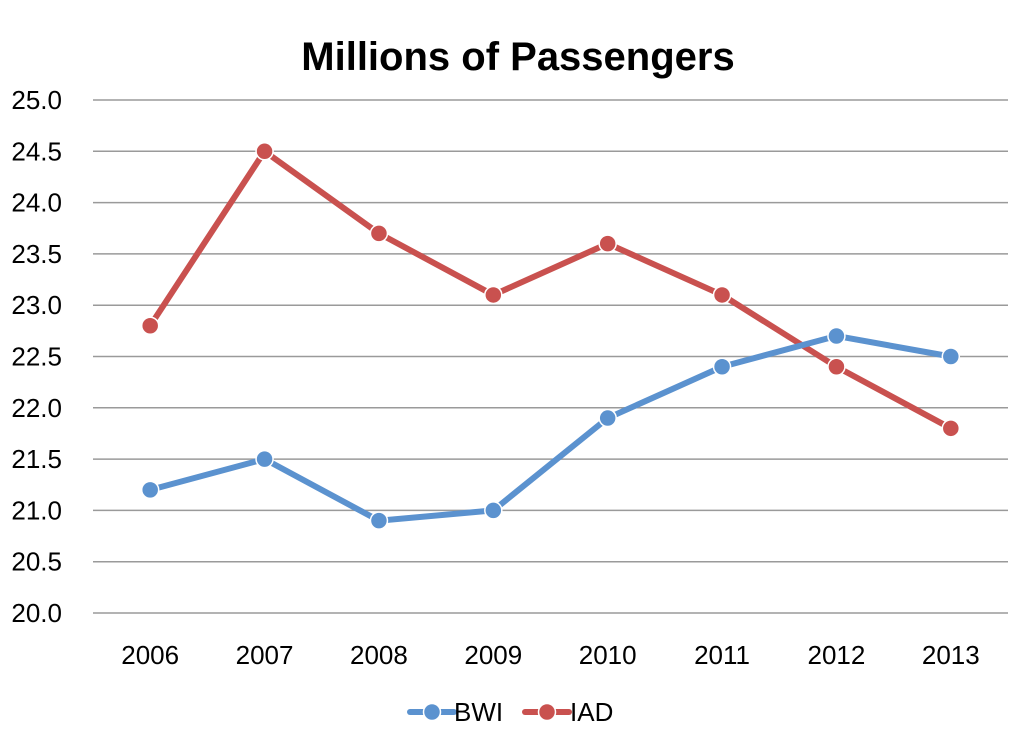 Image resolution: width=1024 pixels, height=751 pixels. What do you see at coordinates (36, 100) in the screenshot?
I see `y-tick-label: 25.0` at bounding box center [36, 100].